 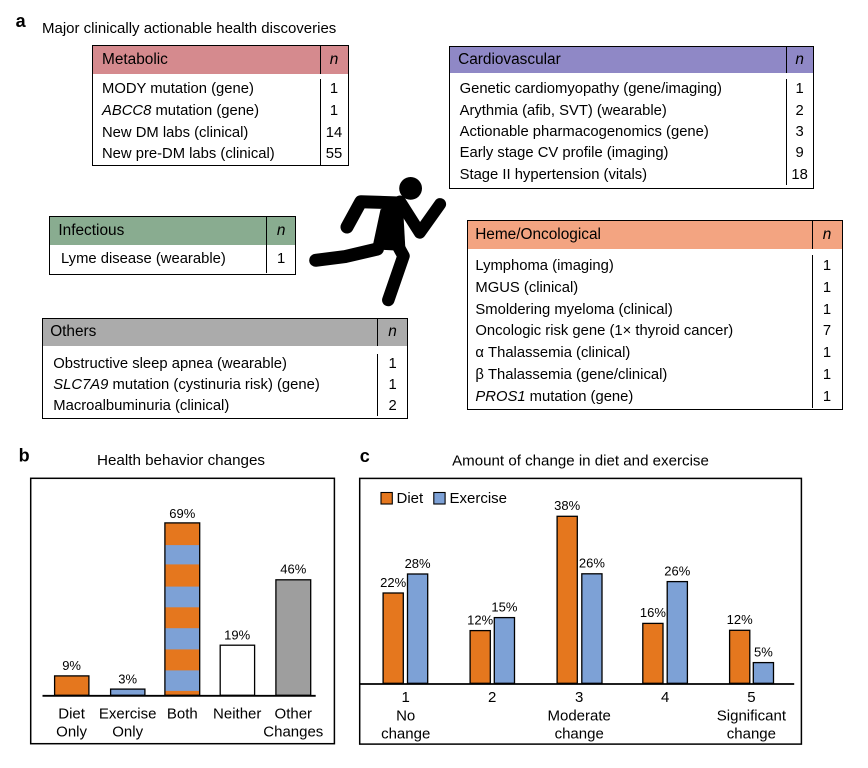 What do you see at coordinates (763, 651) in the screenshot?
I see `svg-text: 5%` at bounding box center [763, 651].